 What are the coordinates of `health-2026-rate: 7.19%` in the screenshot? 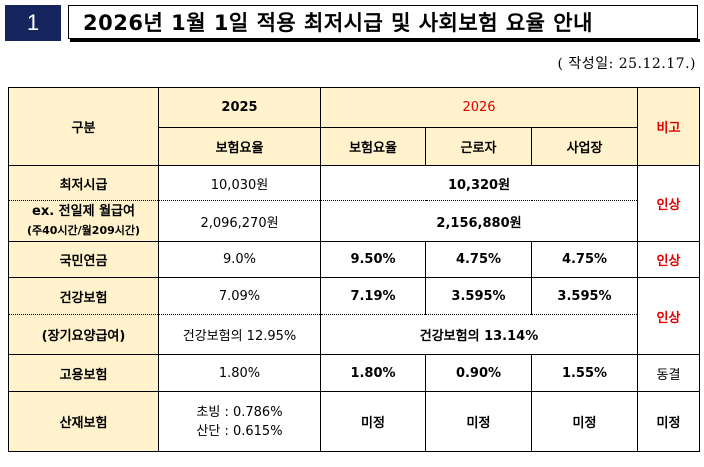 It's located at (373, 296).